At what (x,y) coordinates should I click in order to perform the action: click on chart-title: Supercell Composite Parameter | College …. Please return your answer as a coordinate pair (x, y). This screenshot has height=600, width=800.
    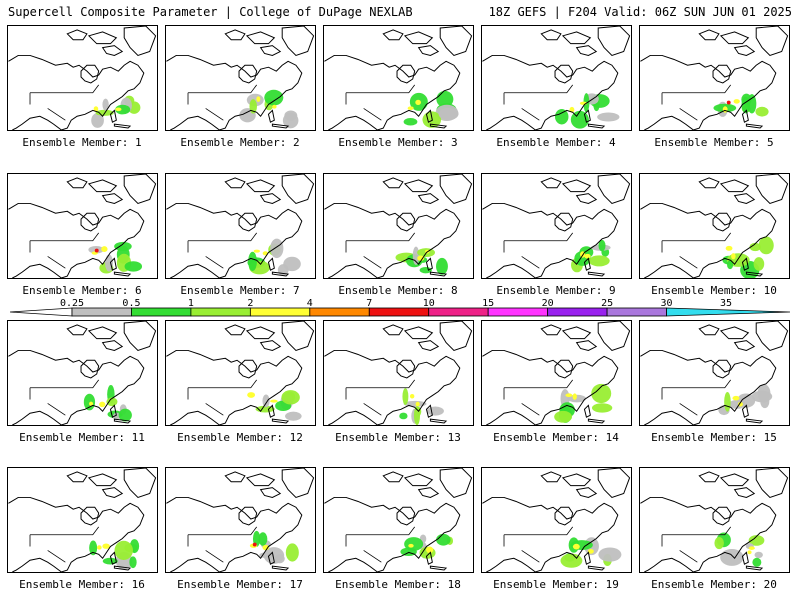
    Looking at the image, I should click on (210, 12).